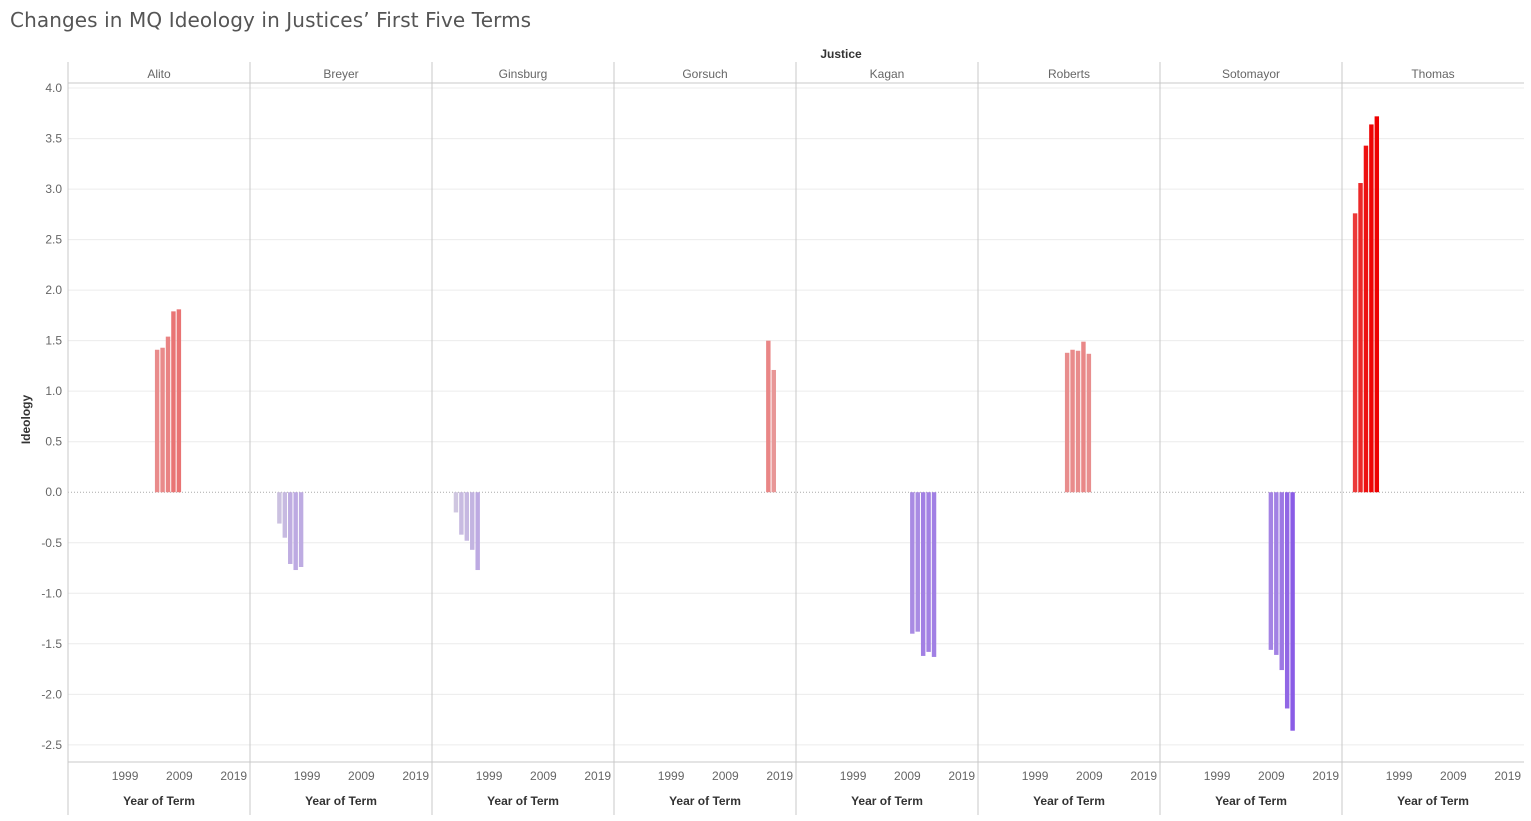  Describe the element at coordinates (53, 442) in the screenshot. I see `y-tick-label: 0.5` at that location.